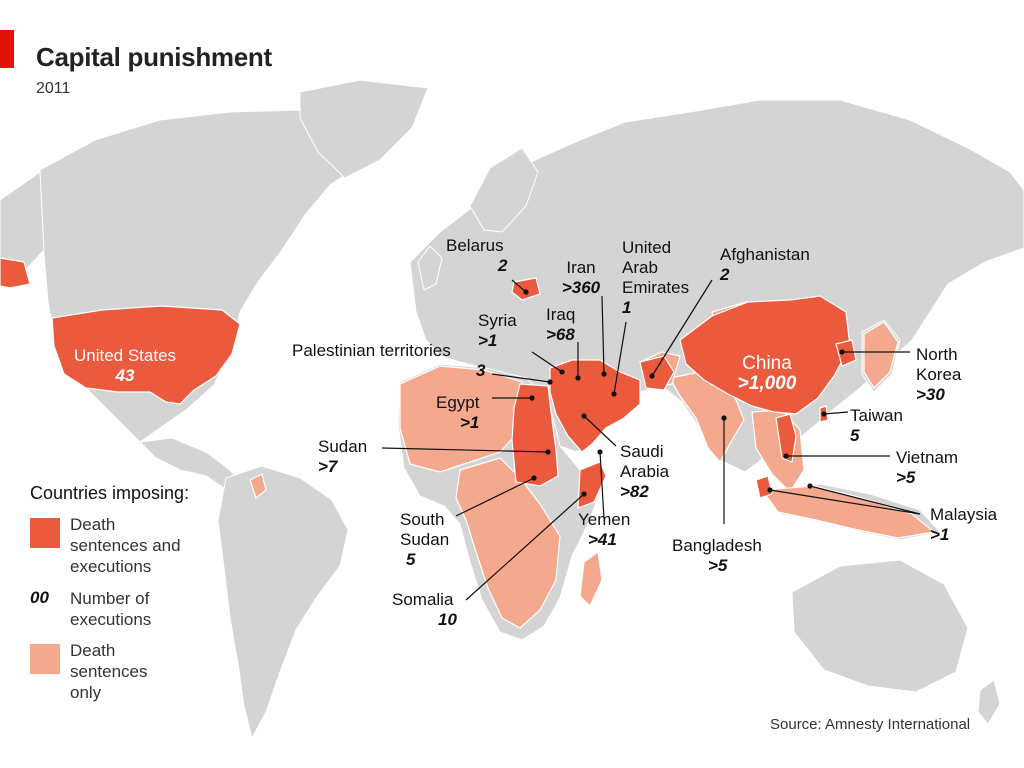  What do you see at coordinates (764, 487) in the screenshot?
I see `malaysia-region` at bounding box center [764, 487].